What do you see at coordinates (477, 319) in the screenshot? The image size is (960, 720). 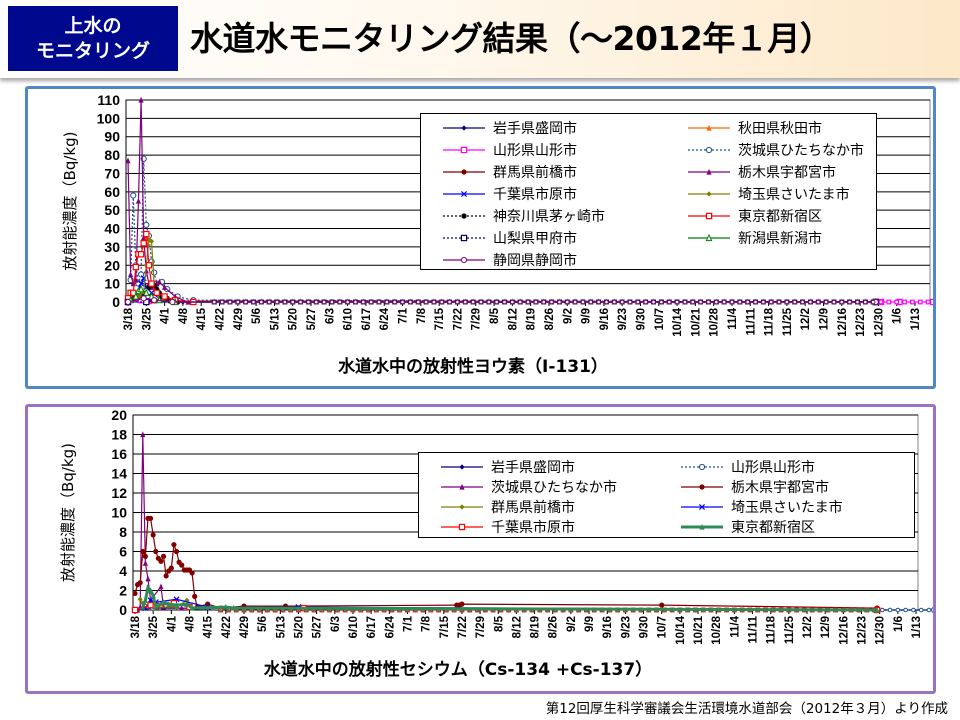 I see `x-tick-label: 7/29` at bounding box center [477, 319].